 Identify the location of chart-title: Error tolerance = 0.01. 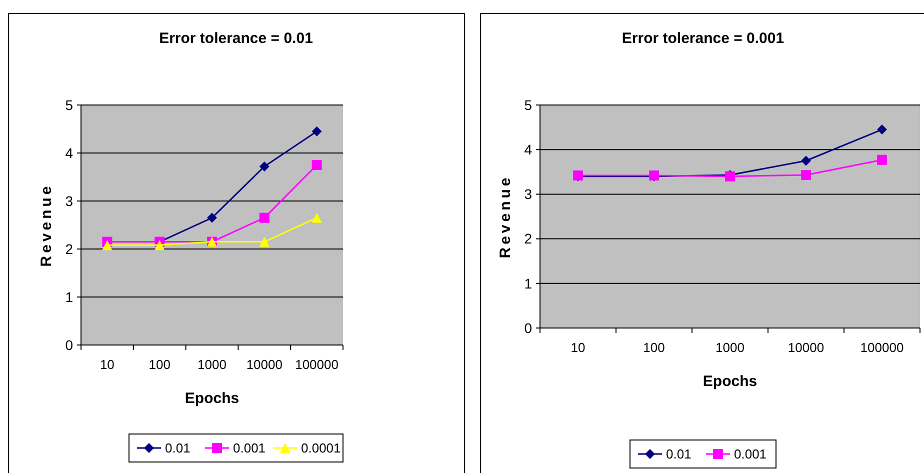
(236, 38).